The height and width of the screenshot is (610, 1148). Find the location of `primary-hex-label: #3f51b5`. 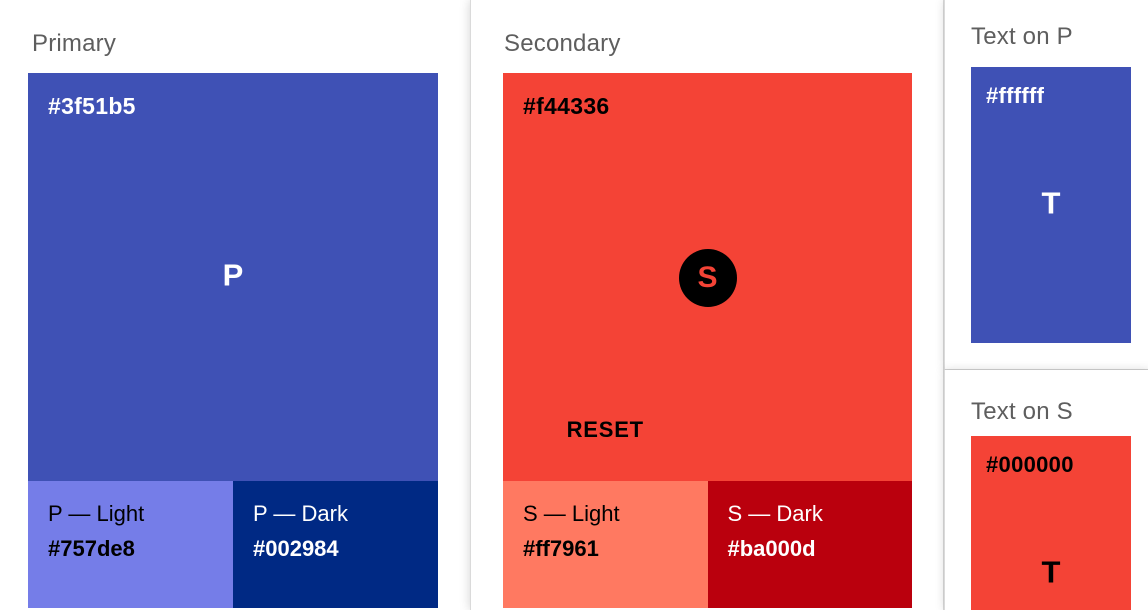

primary-hex-label: #3f51b5 is located at coordinates (92, 106).